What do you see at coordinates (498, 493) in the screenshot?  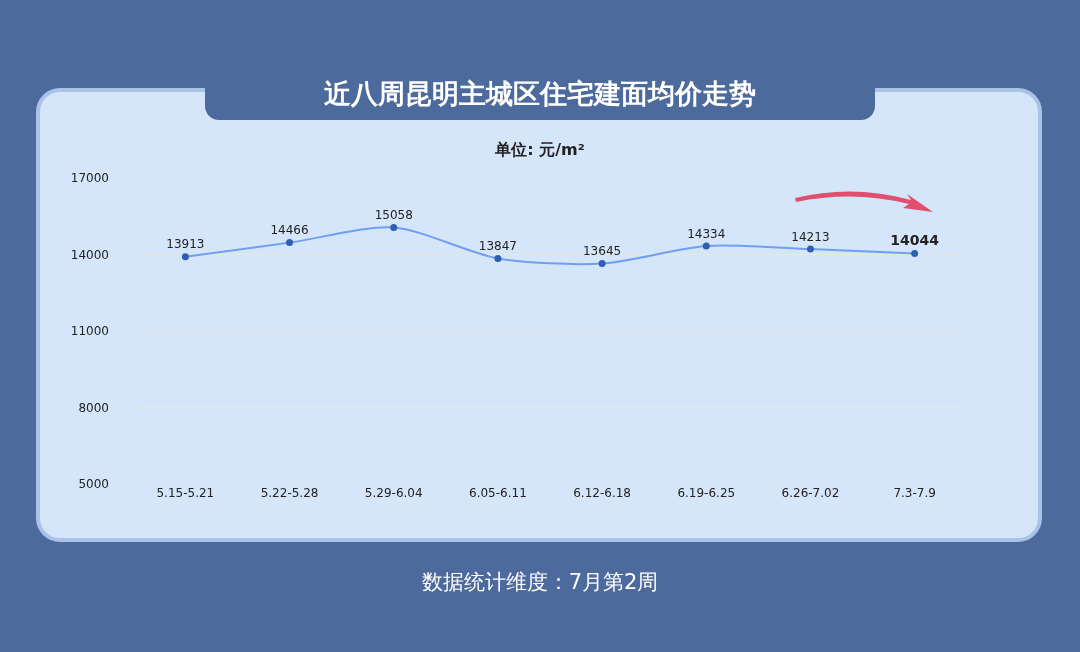 I see `x-tick-label: 6.05-6.11` at bounding box center [498, 493].